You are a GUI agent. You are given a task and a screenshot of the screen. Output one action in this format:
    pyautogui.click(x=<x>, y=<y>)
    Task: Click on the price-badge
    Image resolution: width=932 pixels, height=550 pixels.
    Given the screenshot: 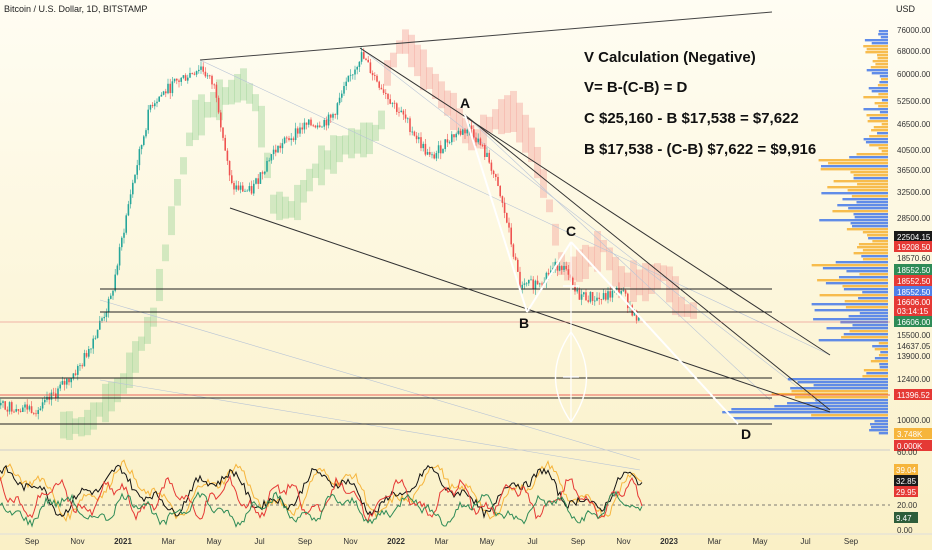 What is the action you would take?
    pyautogui.click(x=913, y=246)
    